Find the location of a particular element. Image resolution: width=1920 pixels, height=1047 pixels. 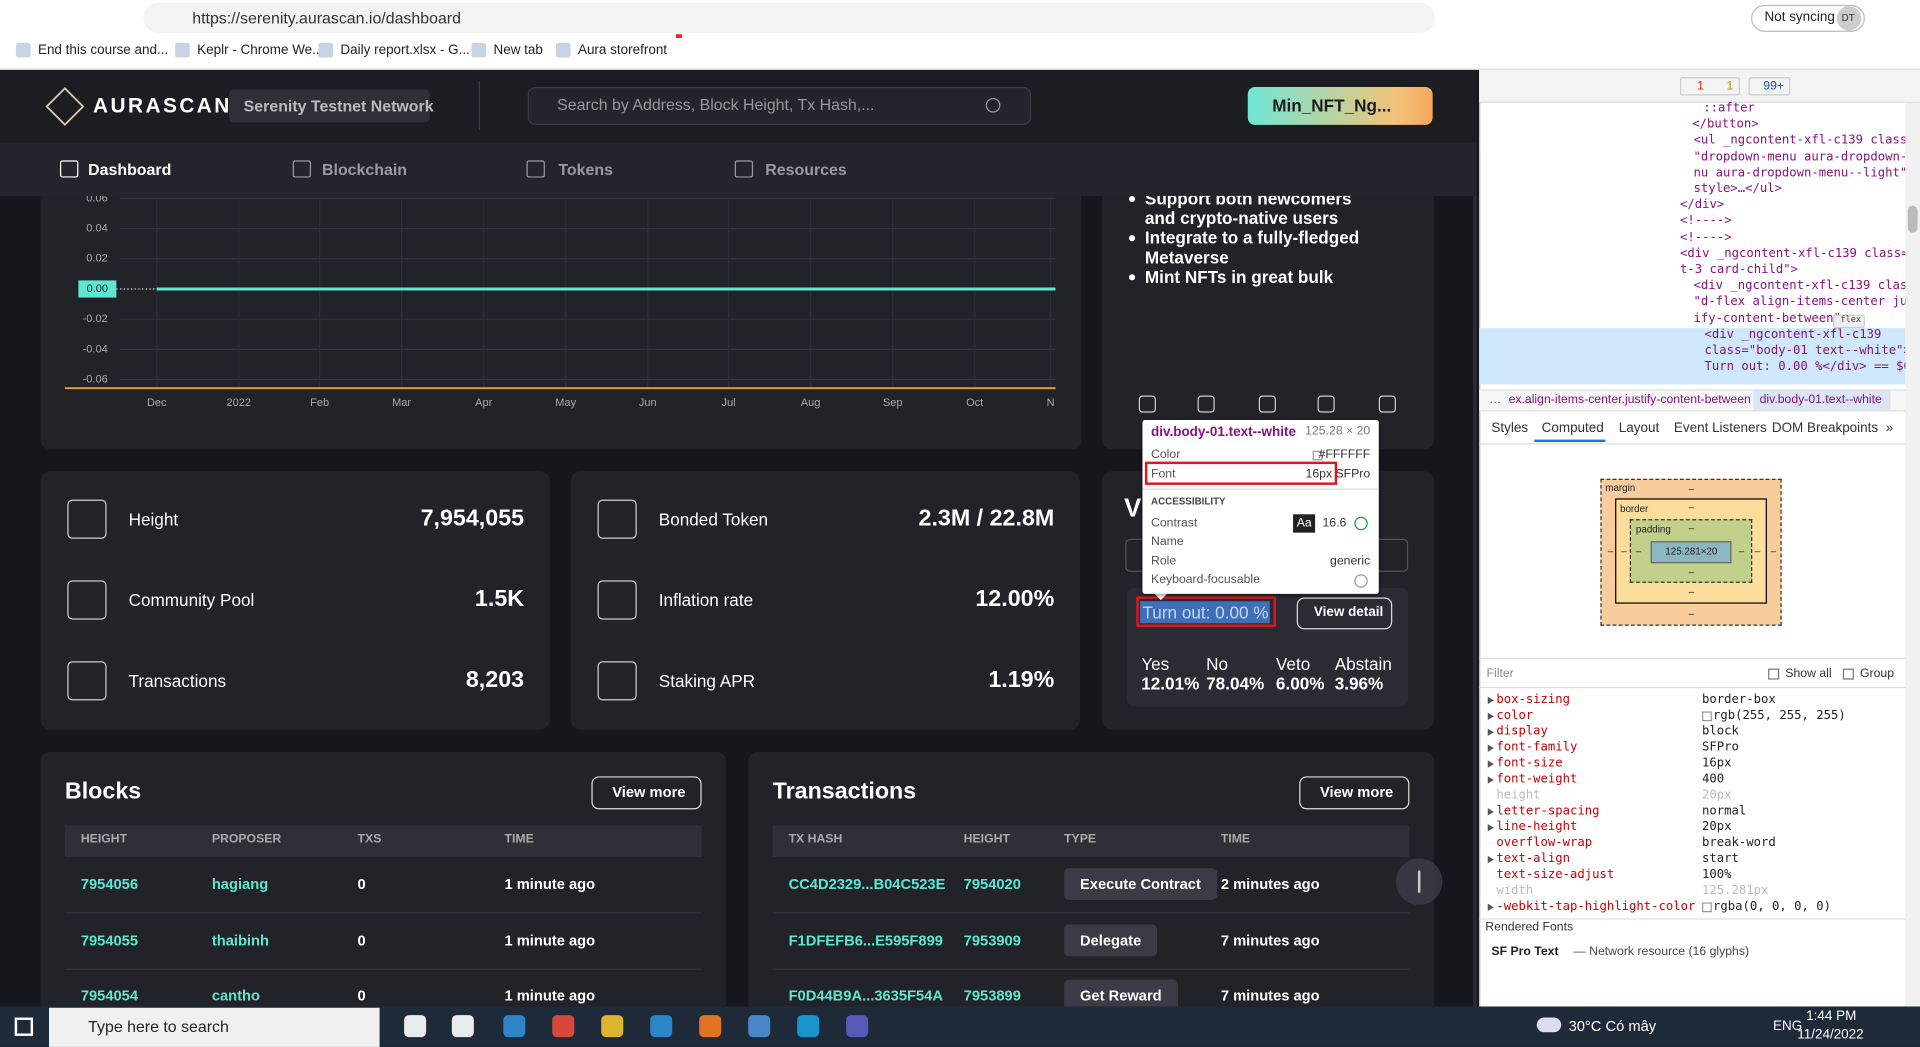

view-detail-button is located at coordinates (1344, 613).